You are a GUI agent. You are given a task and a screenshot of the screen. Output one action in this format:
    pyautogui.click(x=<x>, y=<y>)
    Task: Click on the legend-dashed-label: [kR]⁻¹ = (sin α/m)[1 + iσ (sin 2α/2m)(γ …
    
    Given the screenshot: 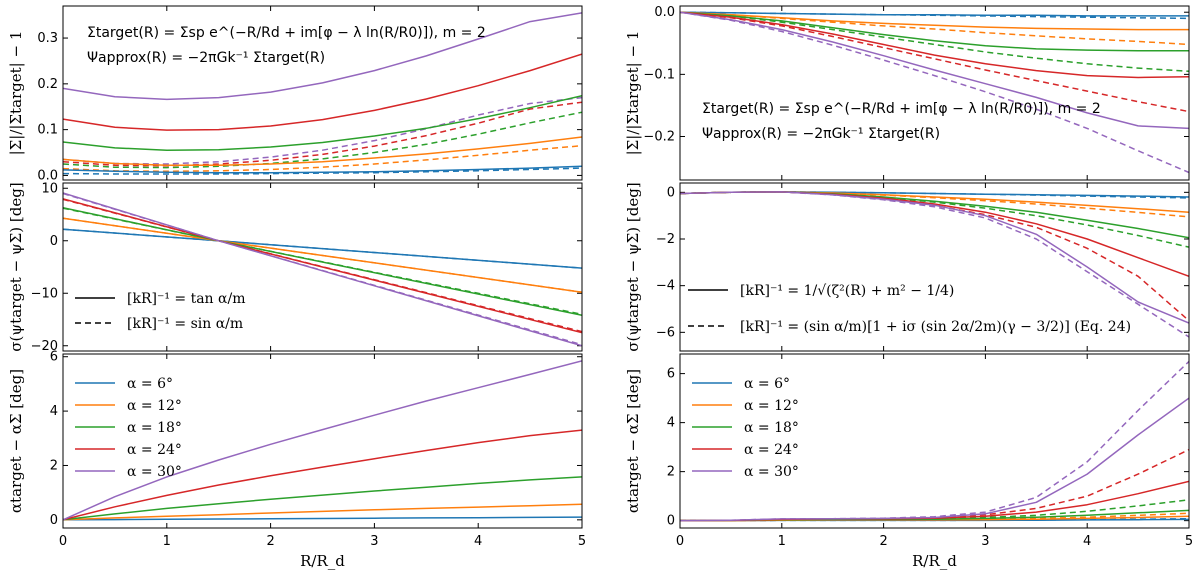 What is the action you would take?
    pyautogui.click(x=935, y=327)
    